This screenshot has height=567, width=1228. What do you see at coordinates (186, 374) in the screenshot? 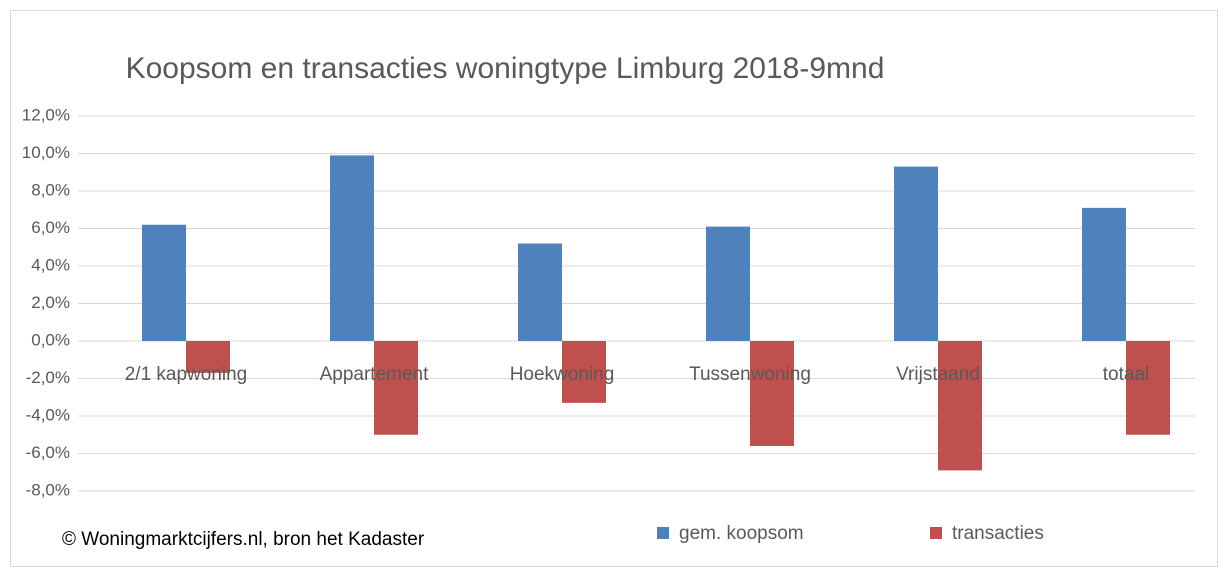
I see `x-tick-label: 2/1 kapwoning` at bounding box center [186, 374].